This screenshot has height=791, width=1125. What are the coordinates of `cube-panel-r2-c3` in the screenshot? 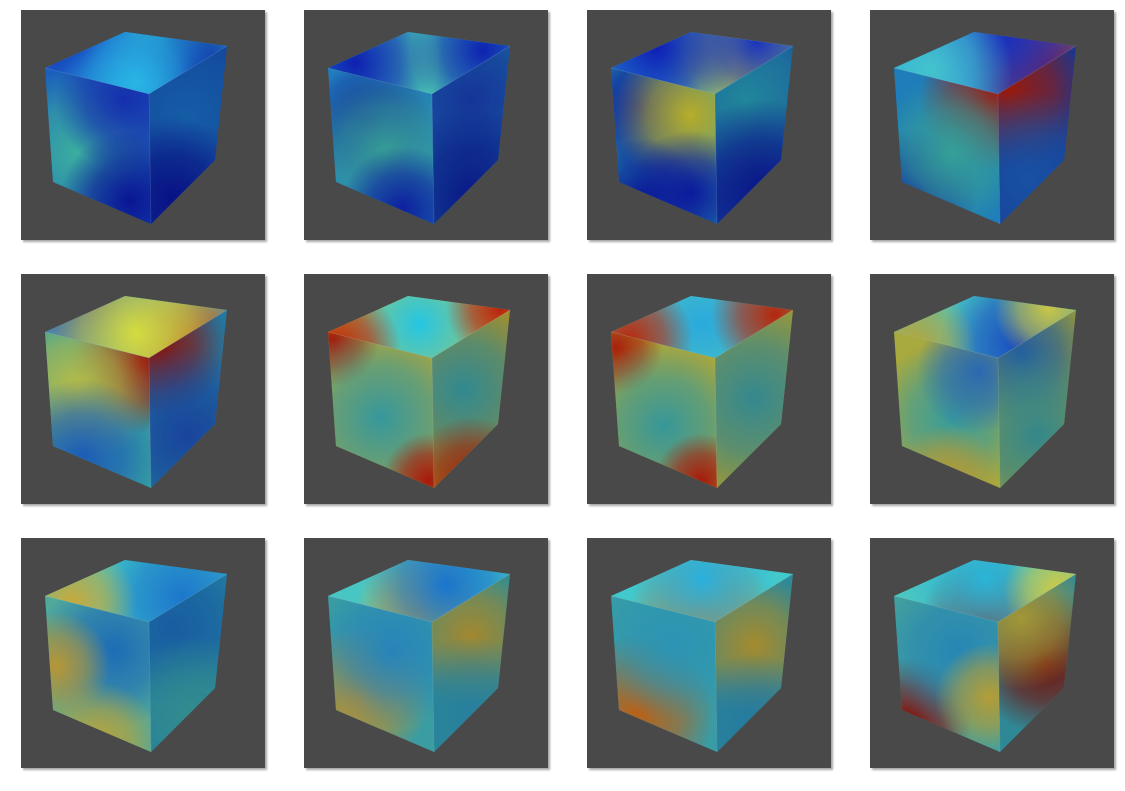 It's located at (709, 389).